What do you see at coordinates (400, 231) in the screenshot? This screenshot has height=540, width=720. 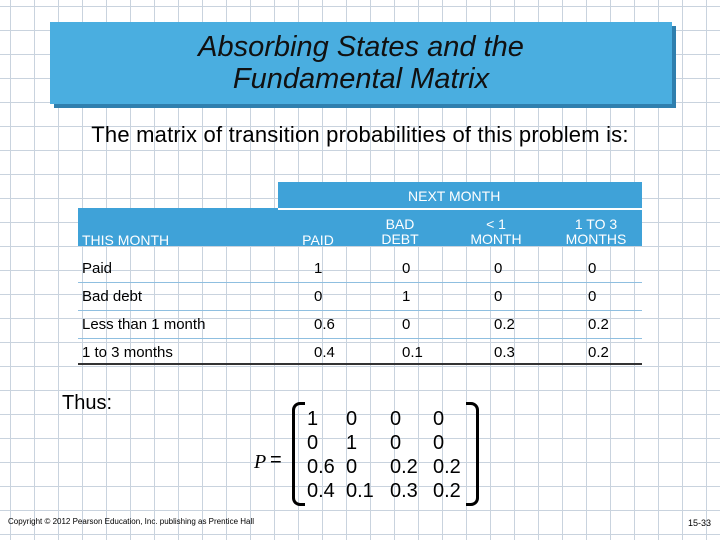 I see `col-header-bad-debt: BAD DEBT` at bounding box center [400, 231].